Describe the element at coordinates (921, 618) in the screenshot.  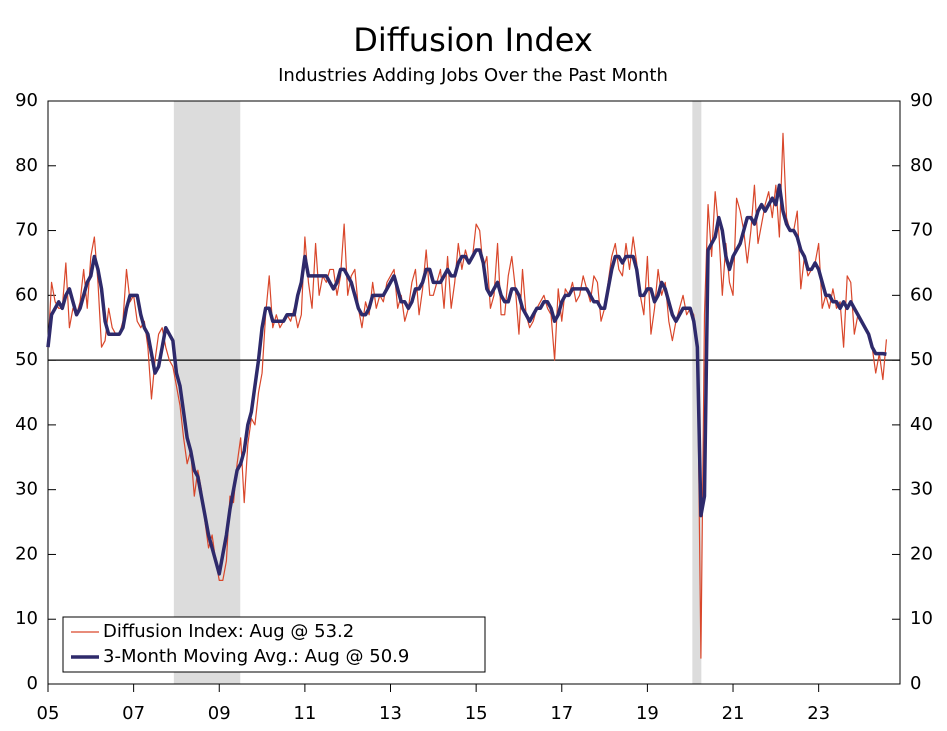
I see `y2-tick-label: 10` at that location.